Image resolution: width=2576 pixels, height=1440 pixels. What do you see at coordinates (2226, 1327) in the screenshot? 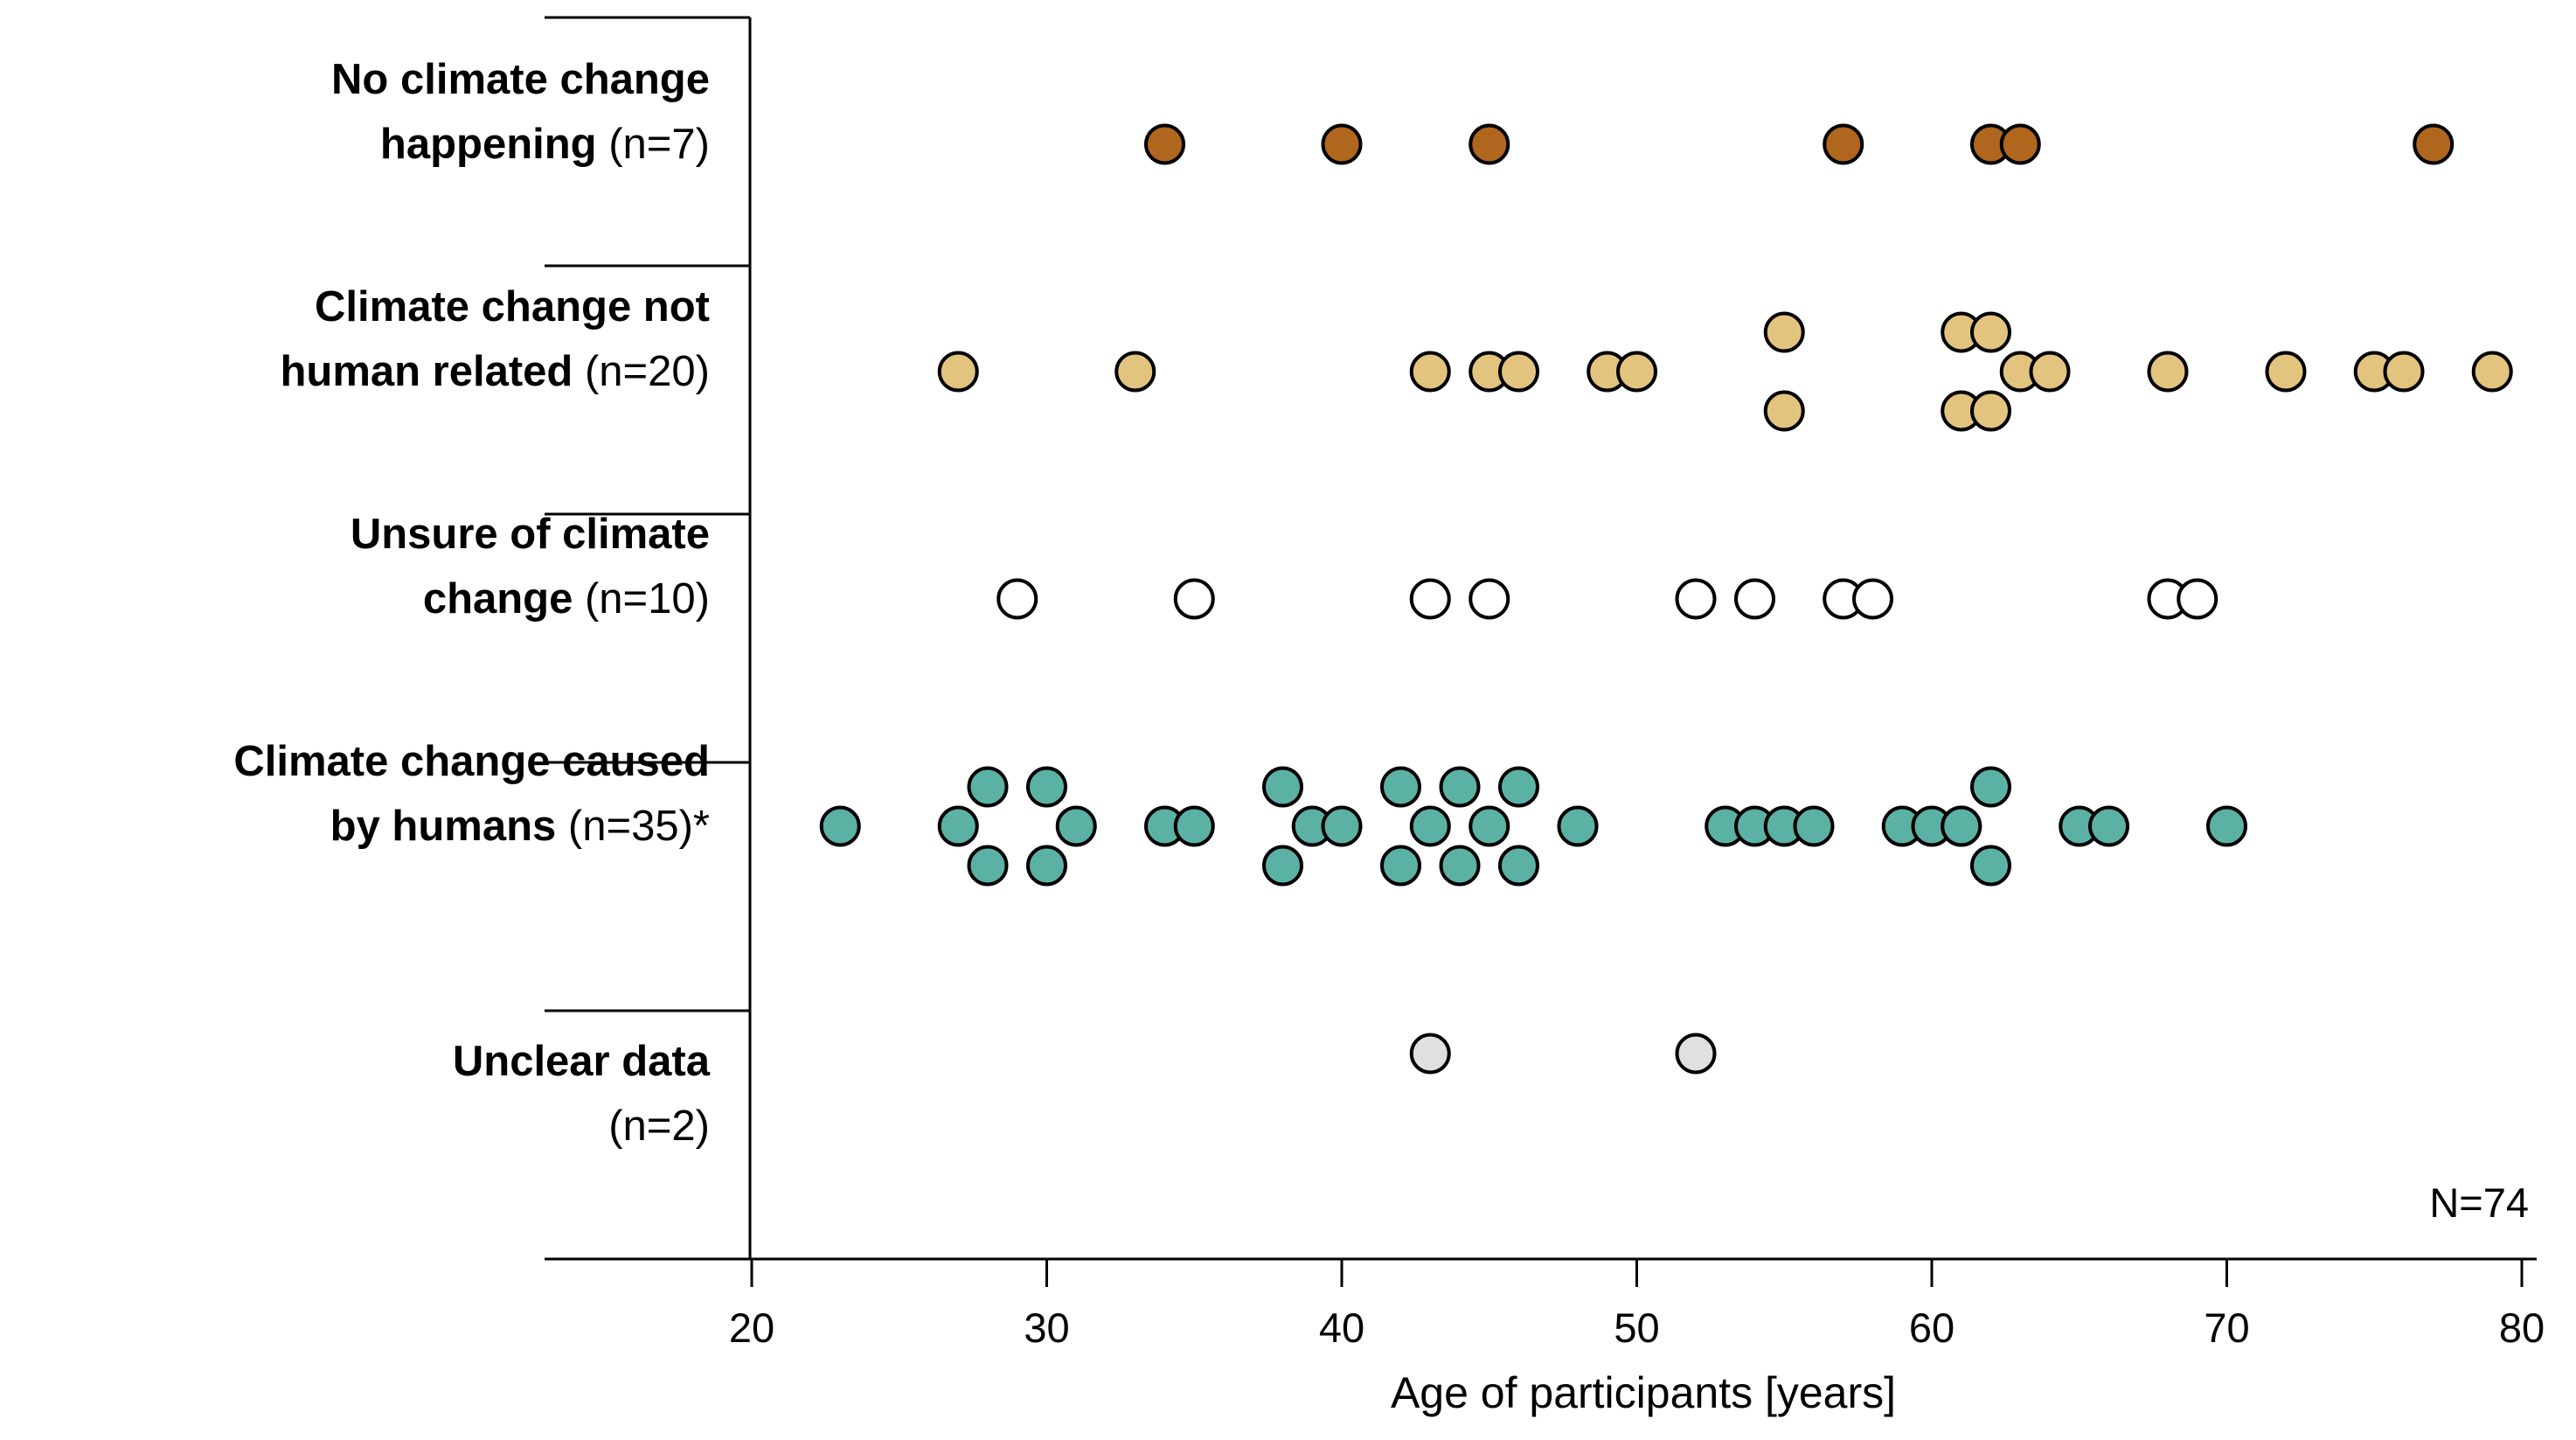
I see `x-tick-label: 70` at bounding box center [2226, 1327].